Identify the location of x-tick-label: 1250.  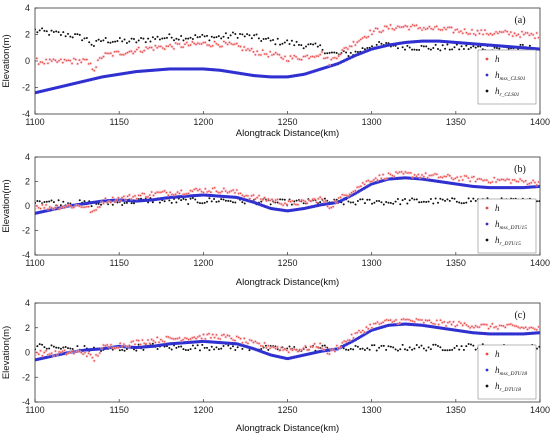
(287, 410).